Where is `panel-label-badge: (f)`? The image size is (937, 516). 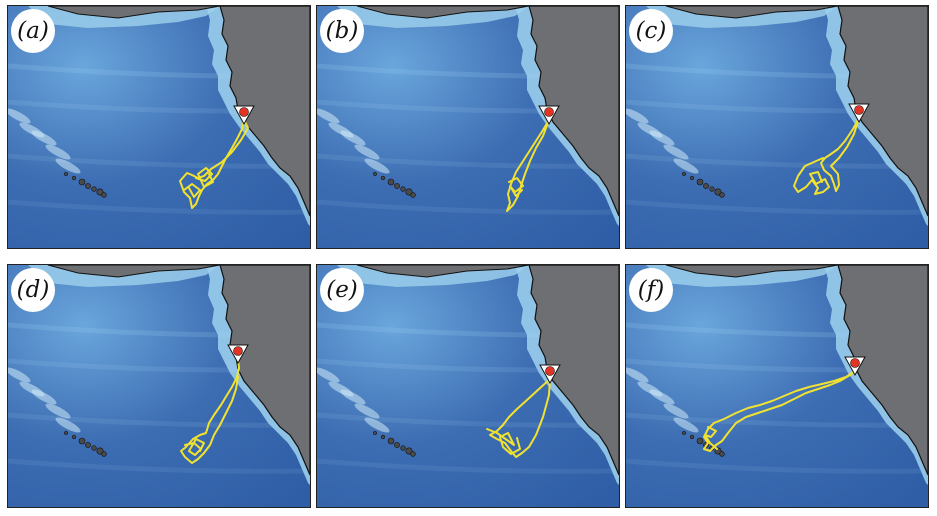 panel-label-badge: (f) is located at coordinates (651, 290).